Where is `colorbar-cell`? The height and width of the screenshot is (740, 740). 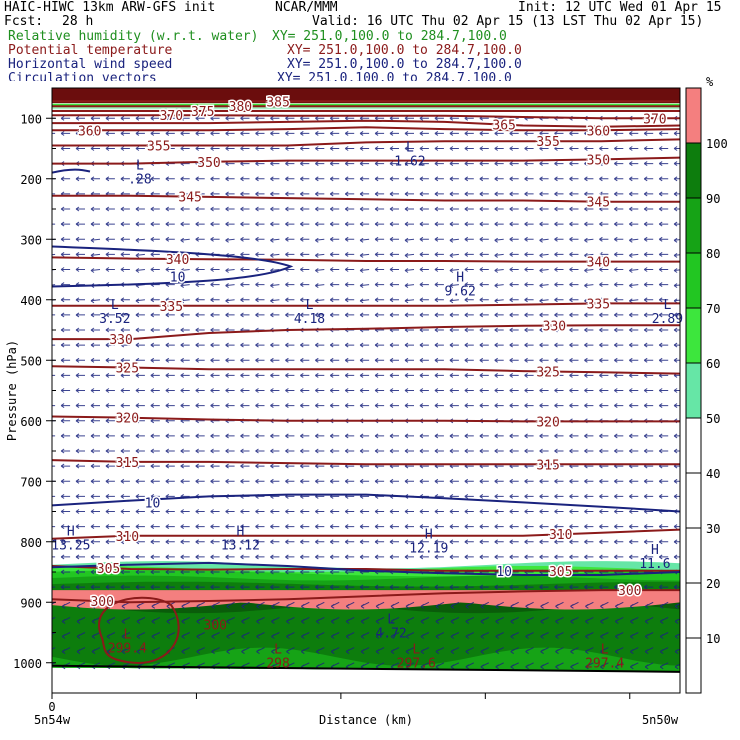
colorbar-cell is located at coordinates (693, 390).